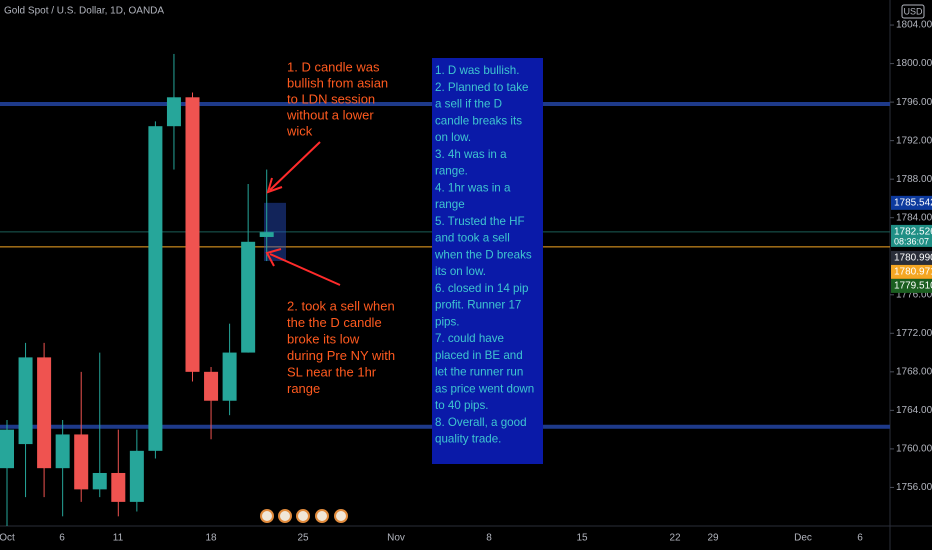 Image resolution: width=932 pixels, height=550 pixels. What do you see at coordinates (462, 405) in the screenshot?
I see `summary-line: to 40 pips.` at bounding box center [462, 405].